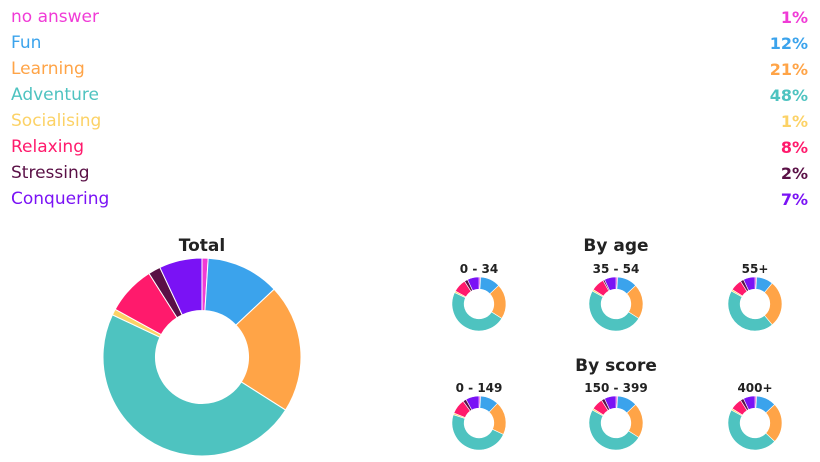  What do you see at coordinates (794, 173) in the screenshot?
I see `legend-value: 2%` at bounding box center [794, 173].